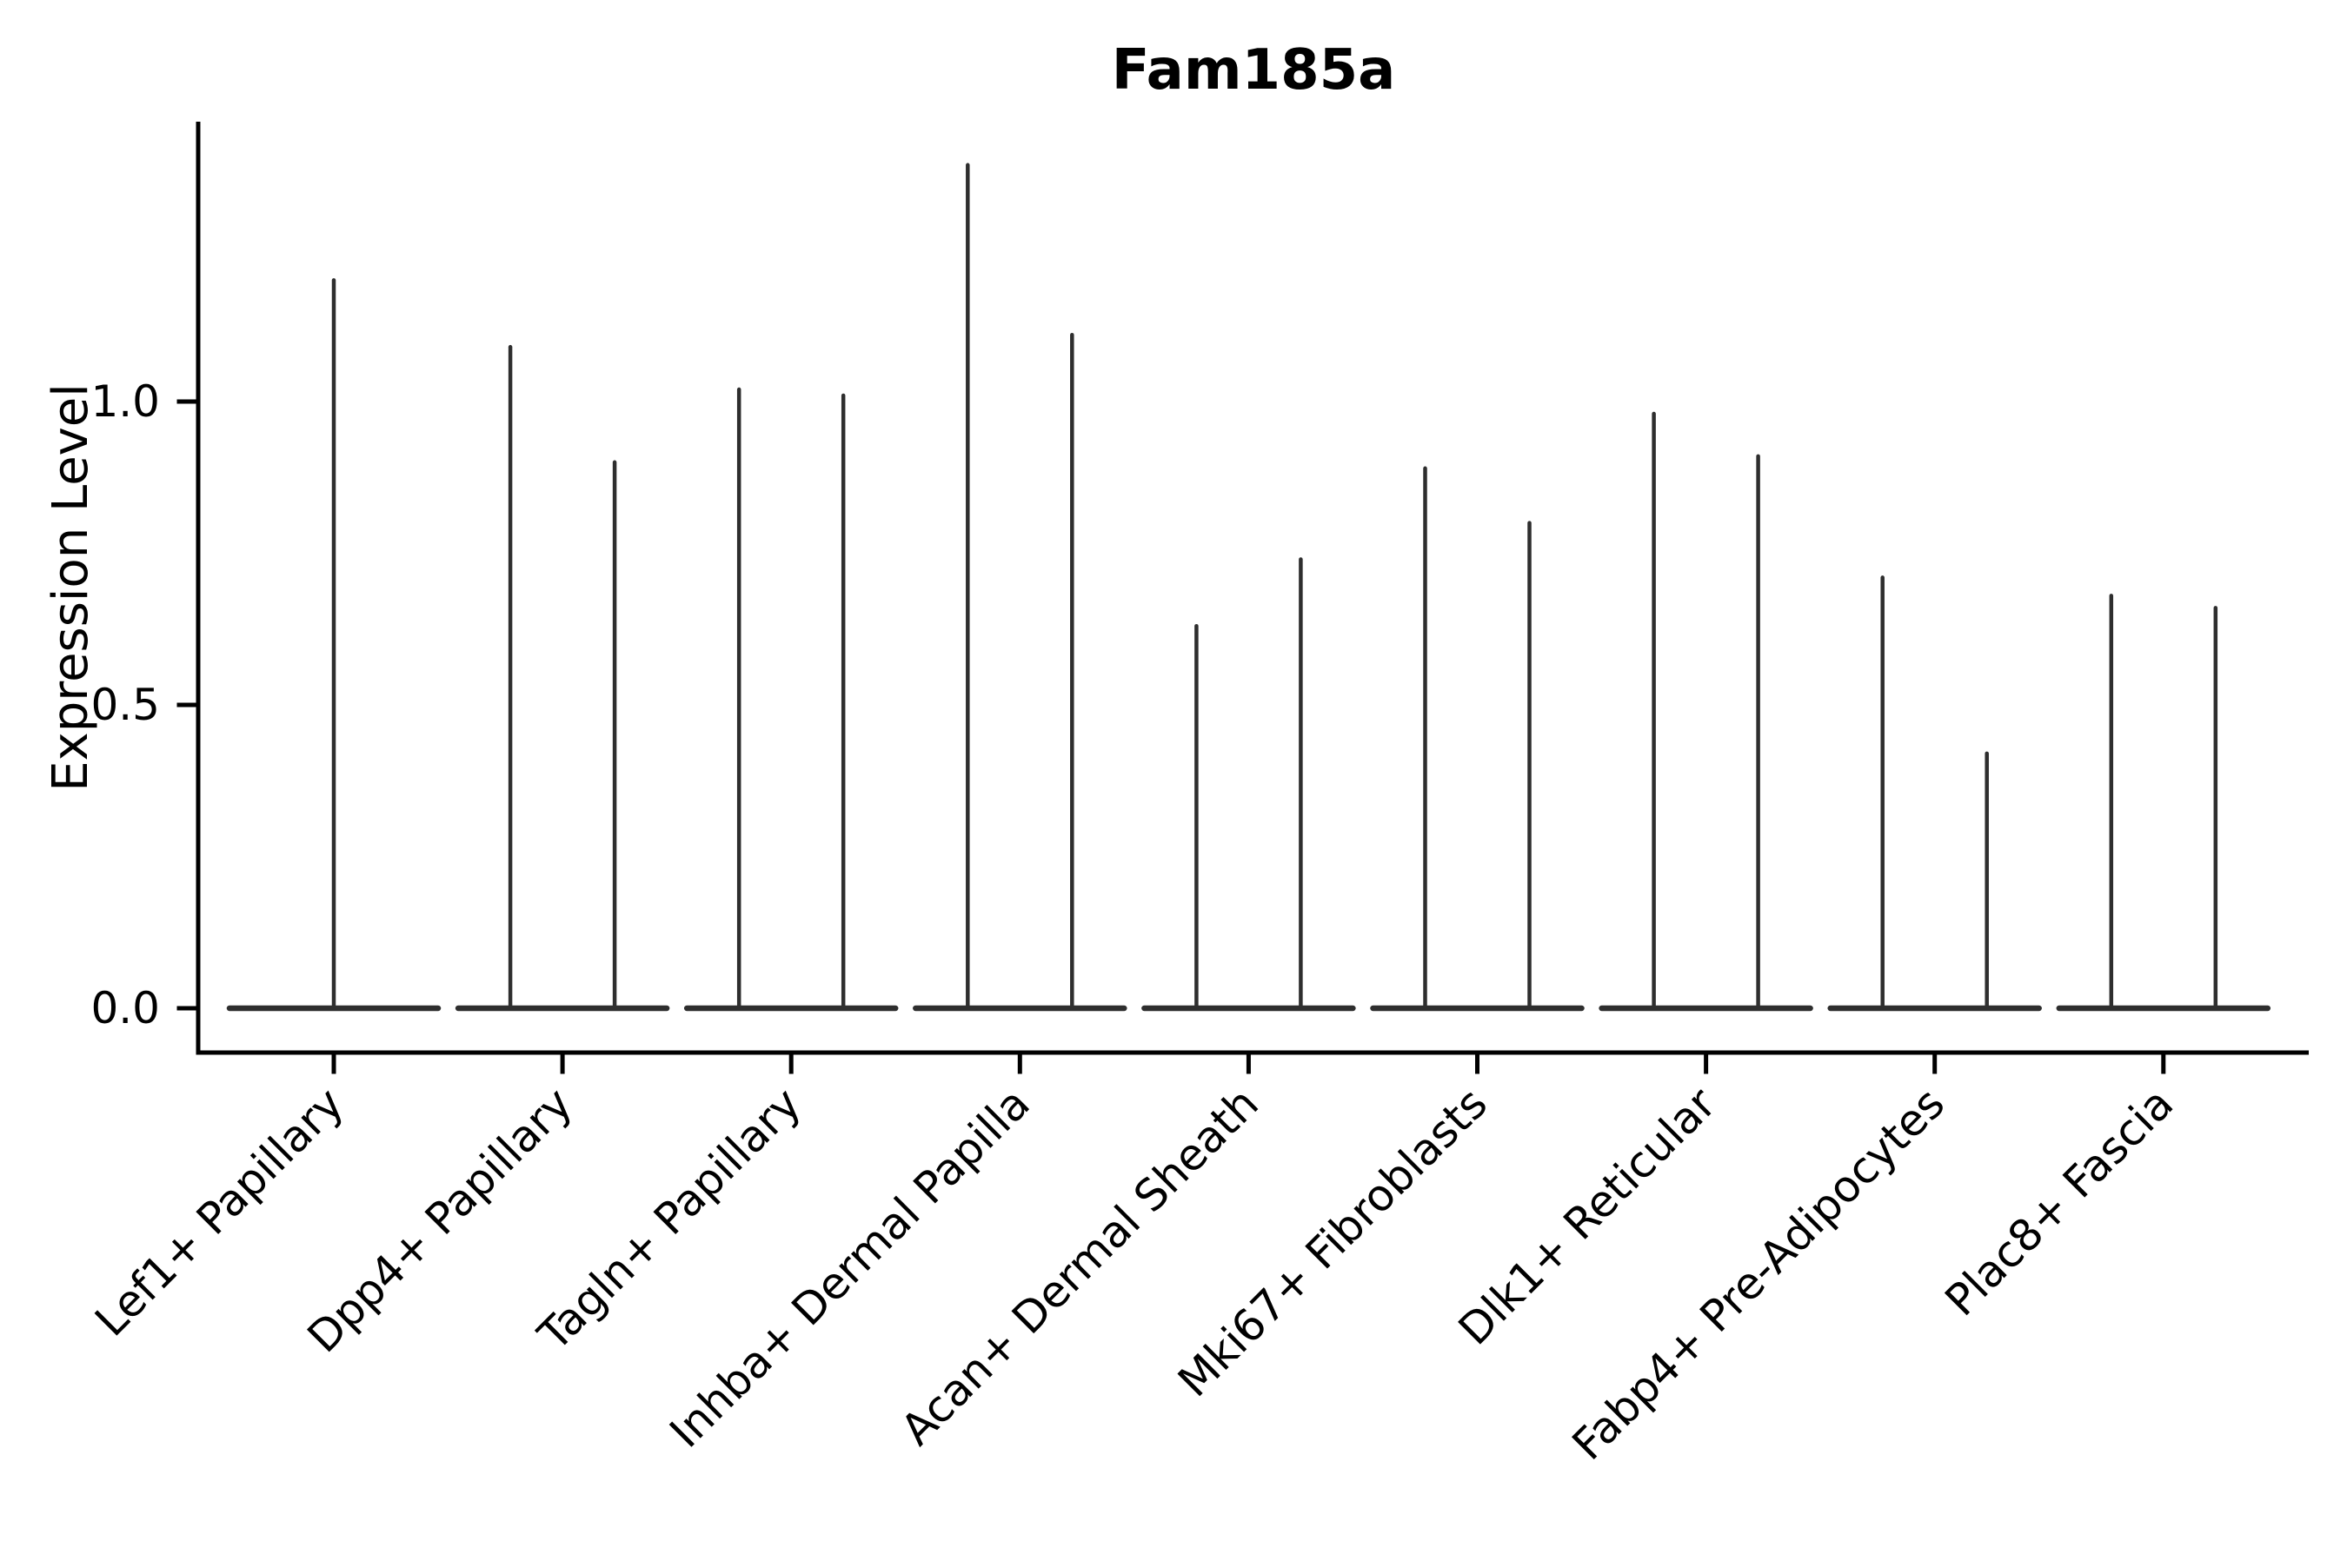  I want to click on x-tick-label: Lef1+ Papillary, so click(219, 1211).